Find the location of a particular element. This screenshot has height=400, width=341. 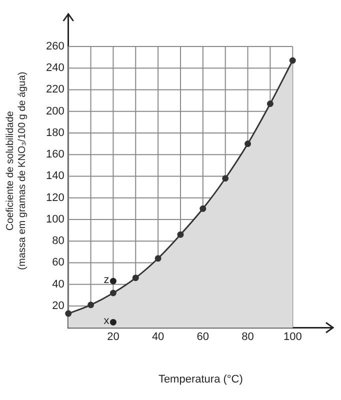

annotation: z is located at coordinates (107, 280).